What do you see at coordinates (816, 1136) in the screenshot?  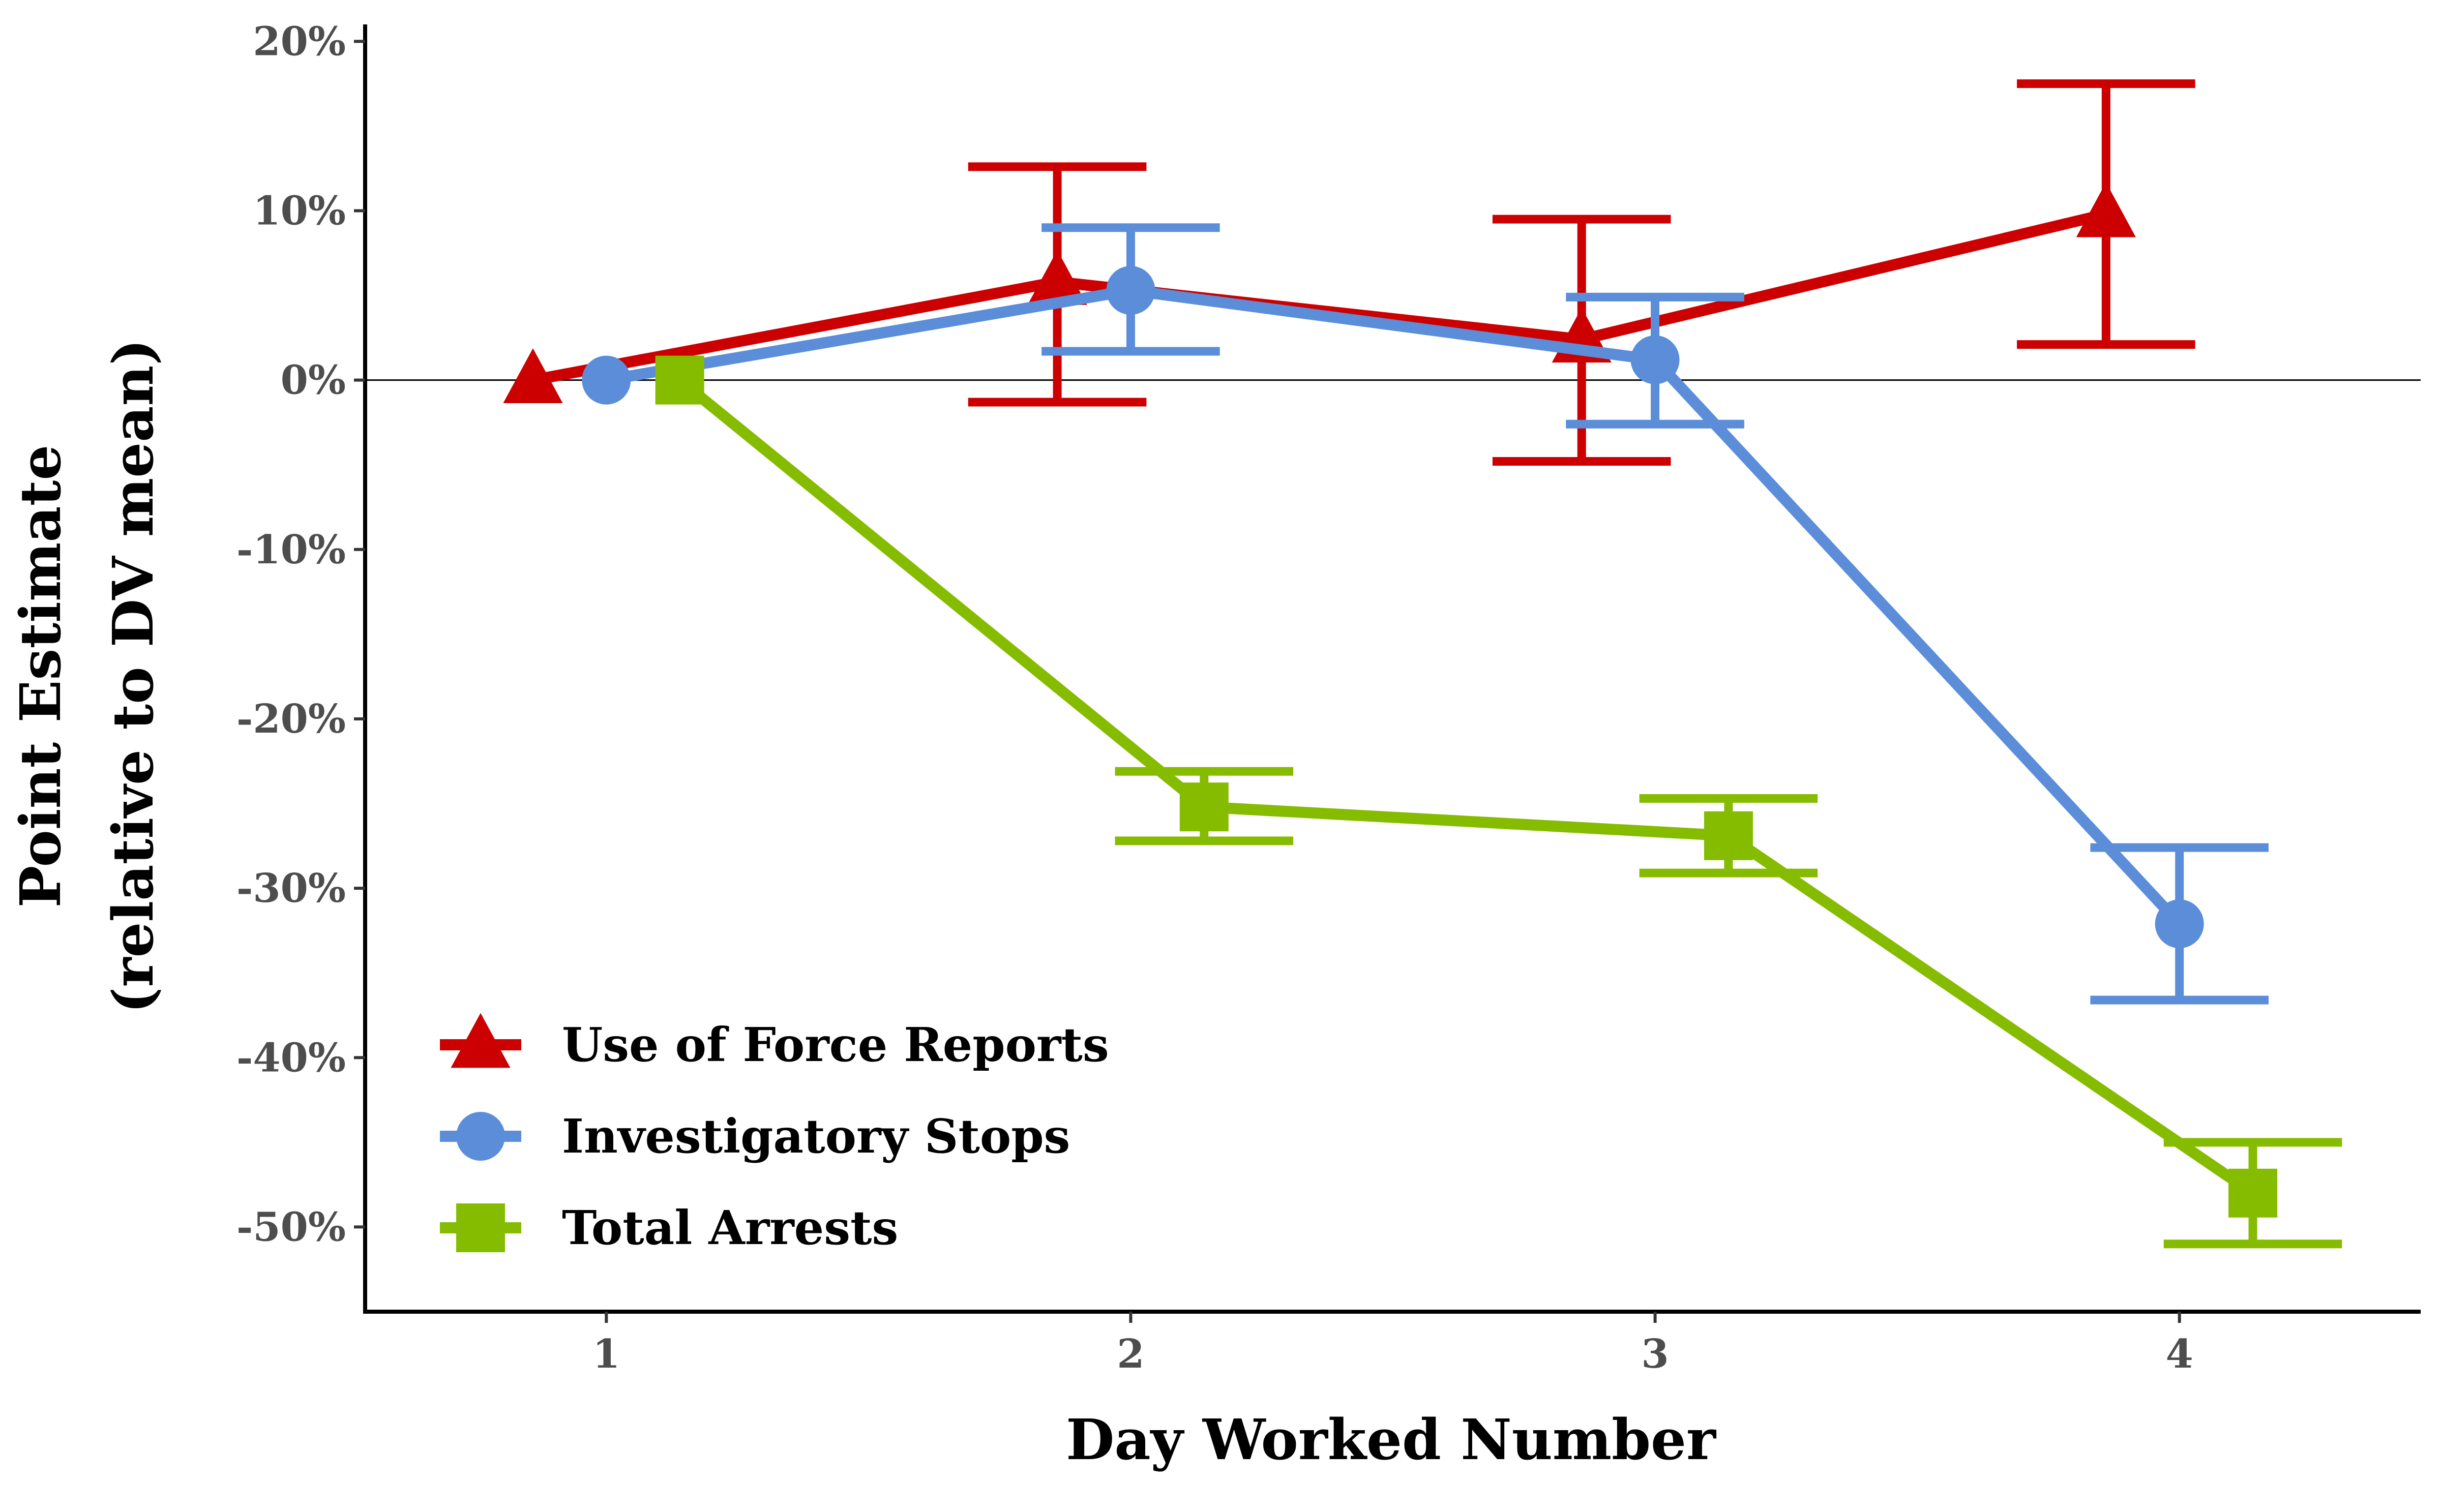 I see `legend-label: Investigatory Stops` at bounding box center [816, 1136].